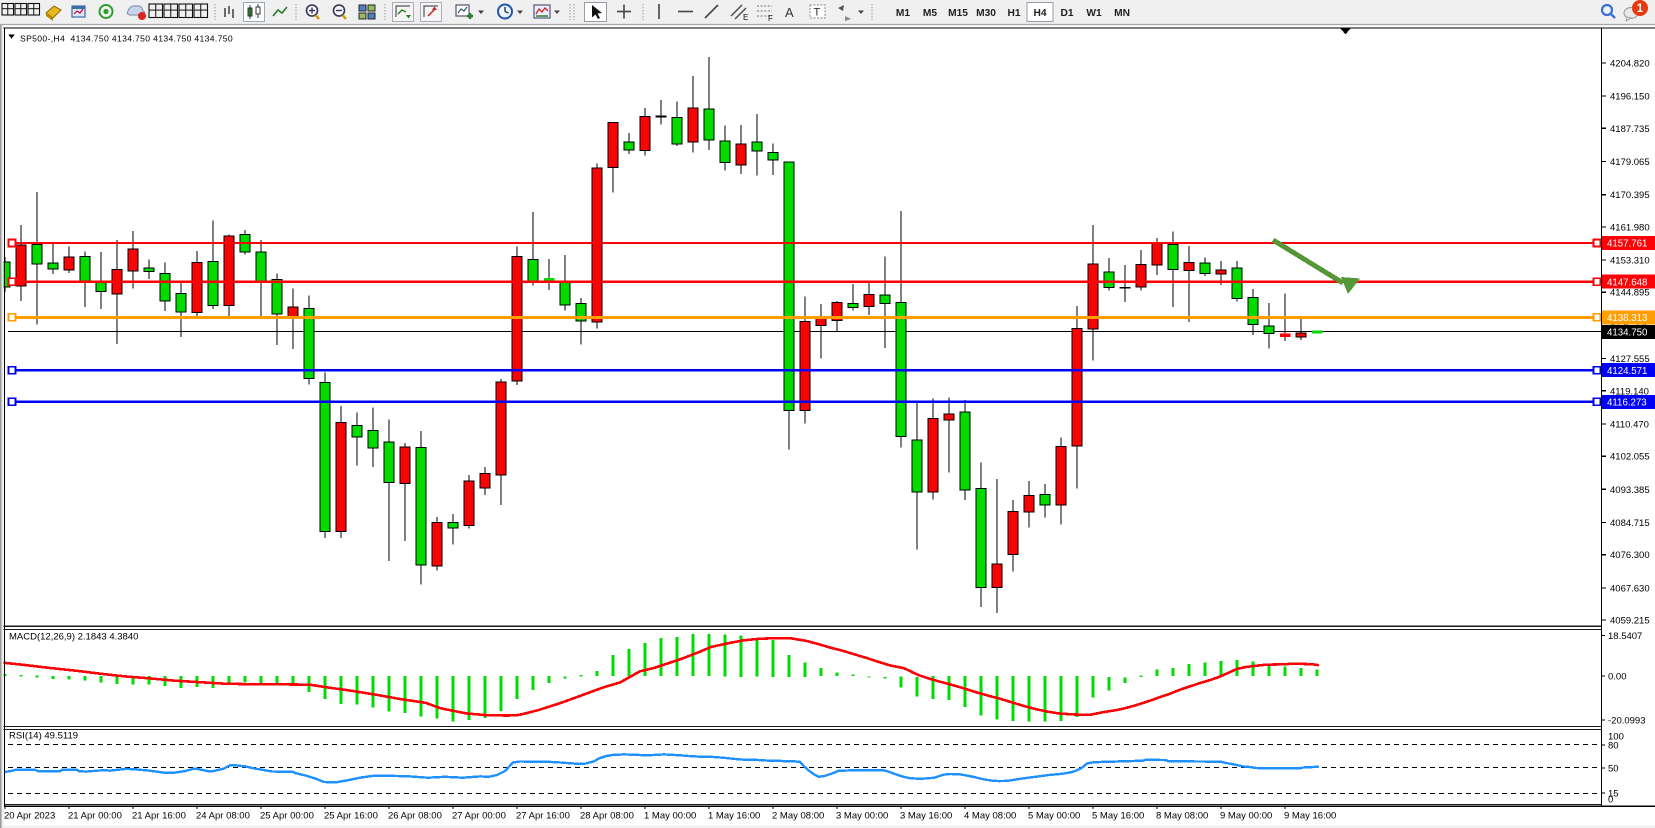 The width and height of the screenshot is (1655, 828). I want to click on svg-text: 4134.750, so click(1627, 333).